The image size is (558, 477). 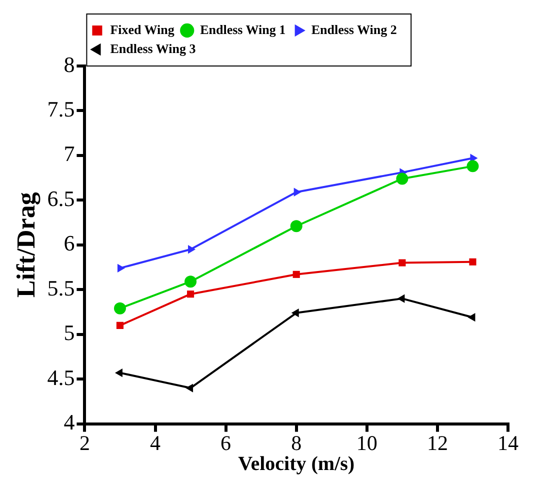 I want to click on x-tick-label: 2, so click(x=84, y=442).